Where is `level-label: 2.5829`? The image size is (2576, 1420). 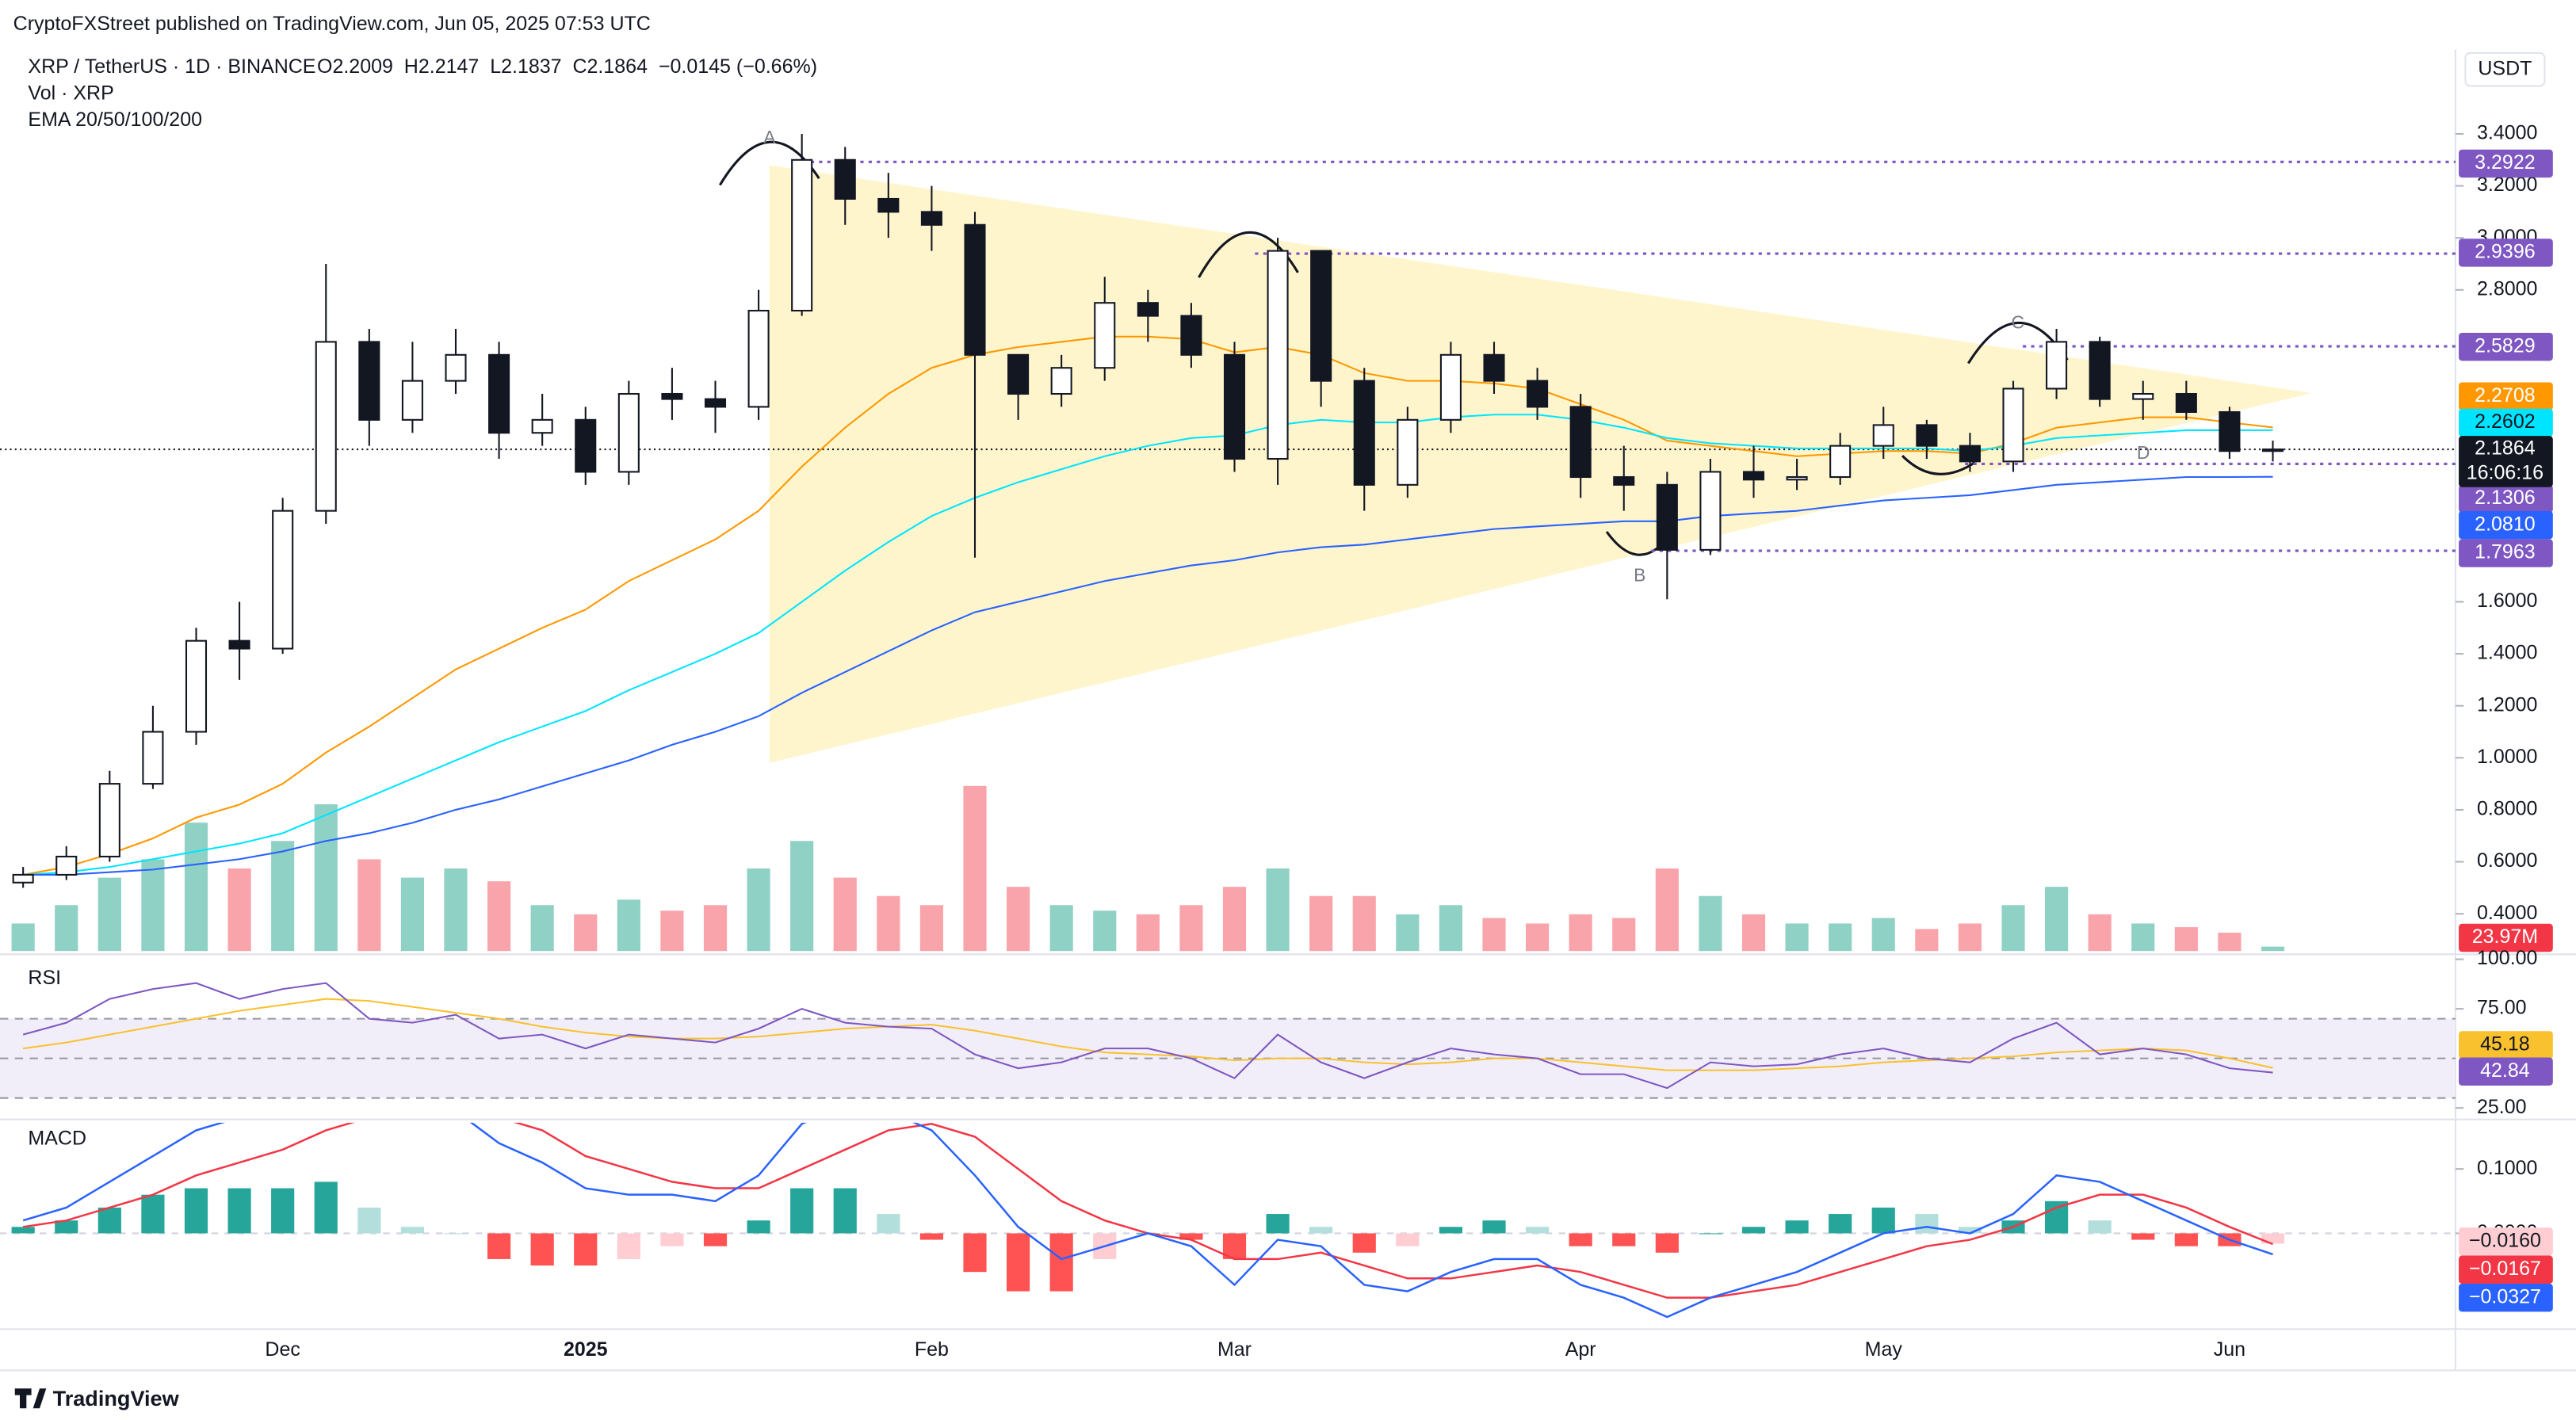
level-label: 2.5829 is located at coordinates (2505, 346).